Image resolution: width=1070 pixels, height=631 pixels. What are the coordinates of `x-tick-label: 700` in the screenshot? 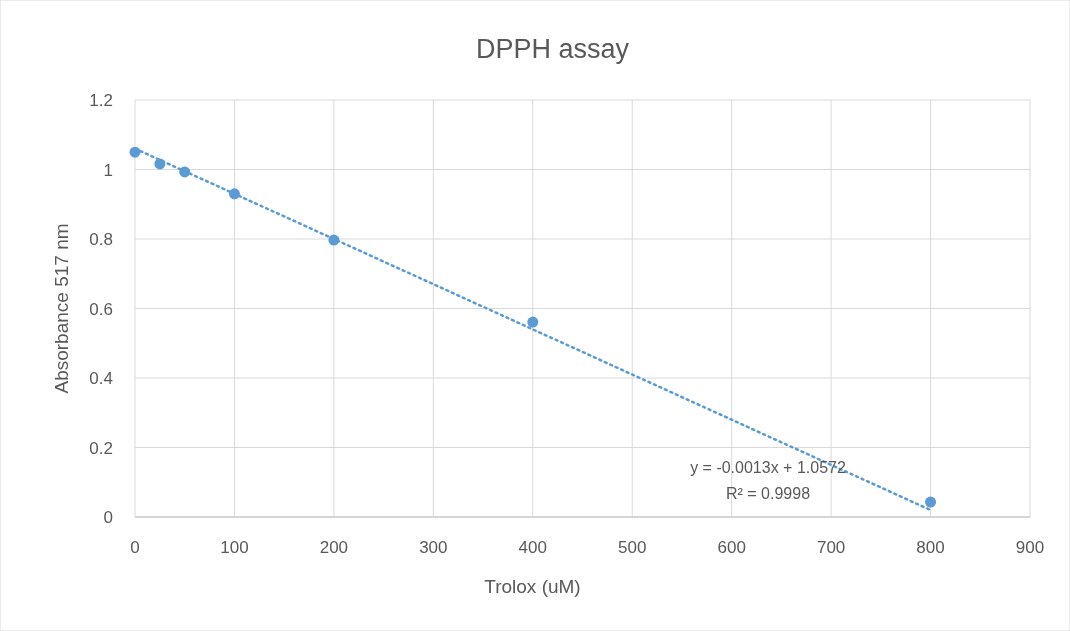 It's located at (831, 547).